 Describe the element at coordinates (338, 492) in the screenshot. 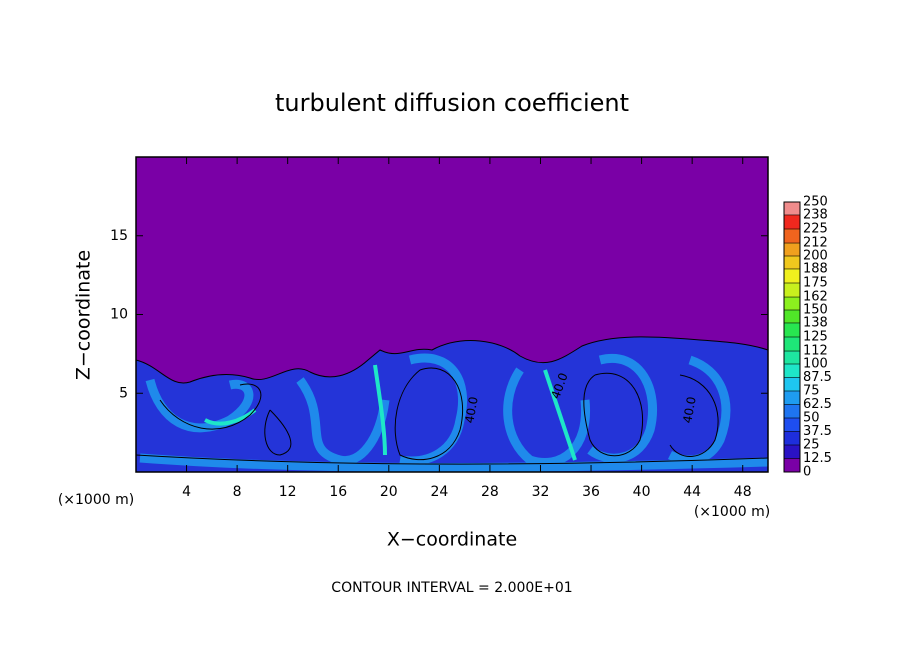

I see `x-tick-label: 16` at that location.